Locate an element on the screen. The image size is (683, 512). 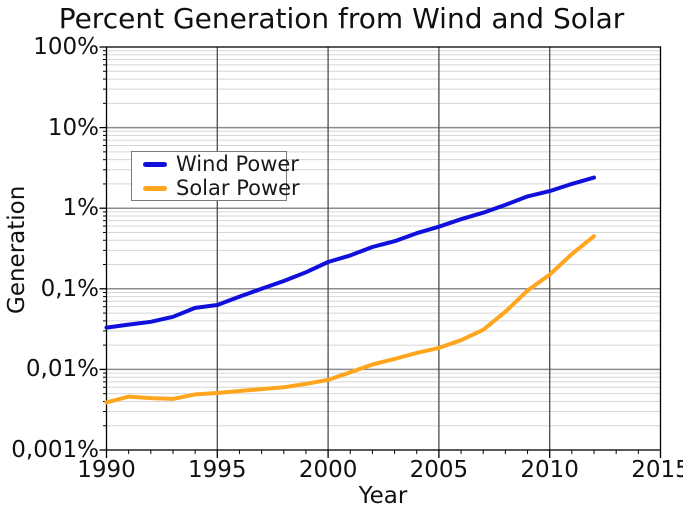
y-axis-title: Generation is located at coordinates (17, 250).